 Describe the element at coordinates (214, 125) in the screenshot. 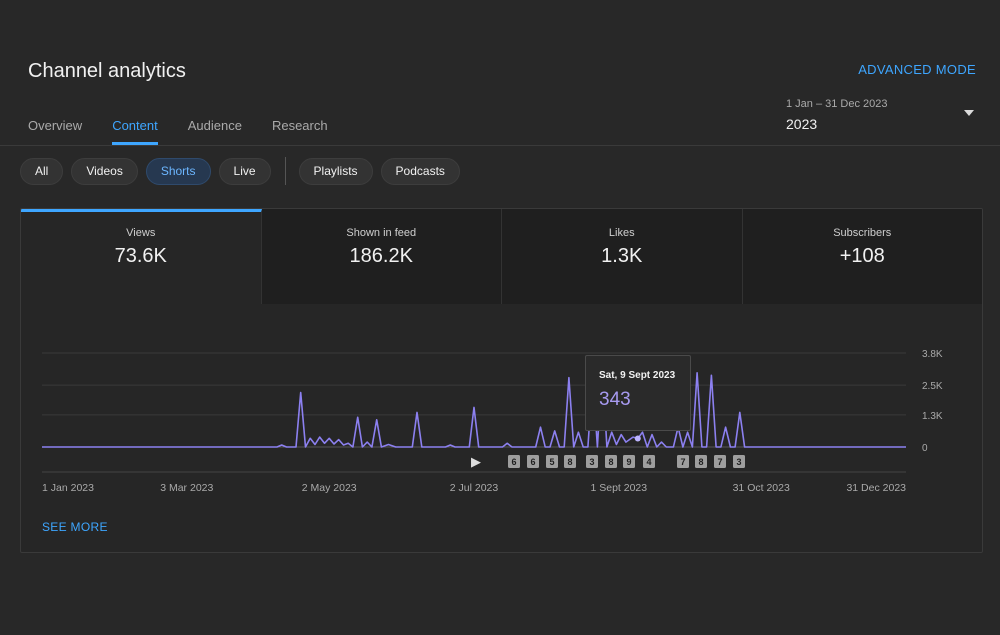

I see `tab-audience: Audience` at that location.